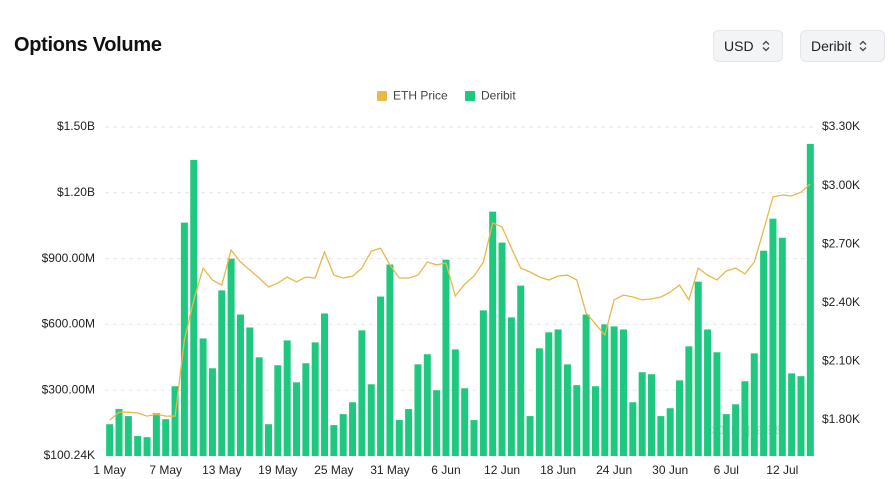  I want to click on exchange-select: Deribit, so click(842, 46).